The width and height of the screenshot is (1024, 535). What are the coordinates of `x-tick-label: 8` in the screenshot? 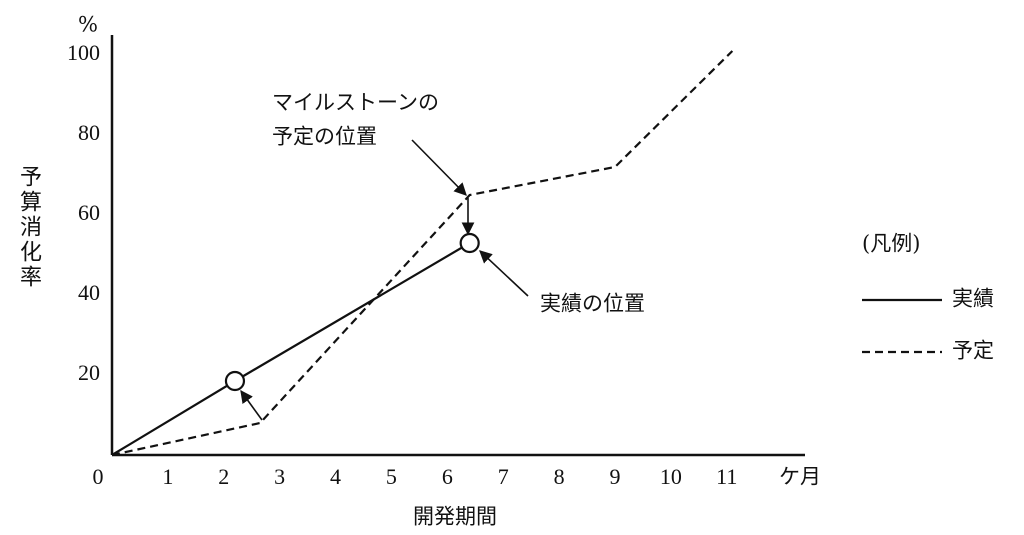 It's located at (559, 476).